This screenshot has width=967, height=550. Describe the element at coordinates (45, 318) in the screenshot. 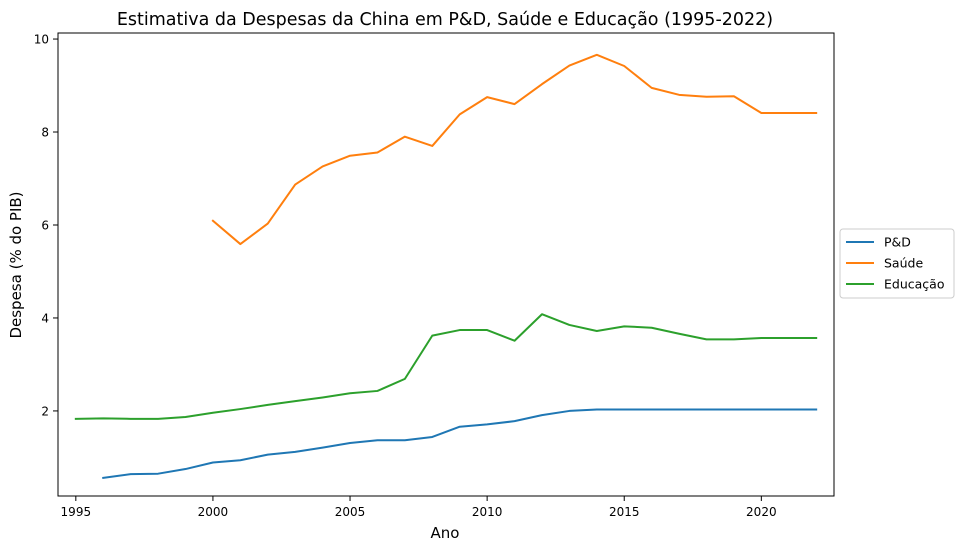

I see `y-tick-label: 4` at that location.